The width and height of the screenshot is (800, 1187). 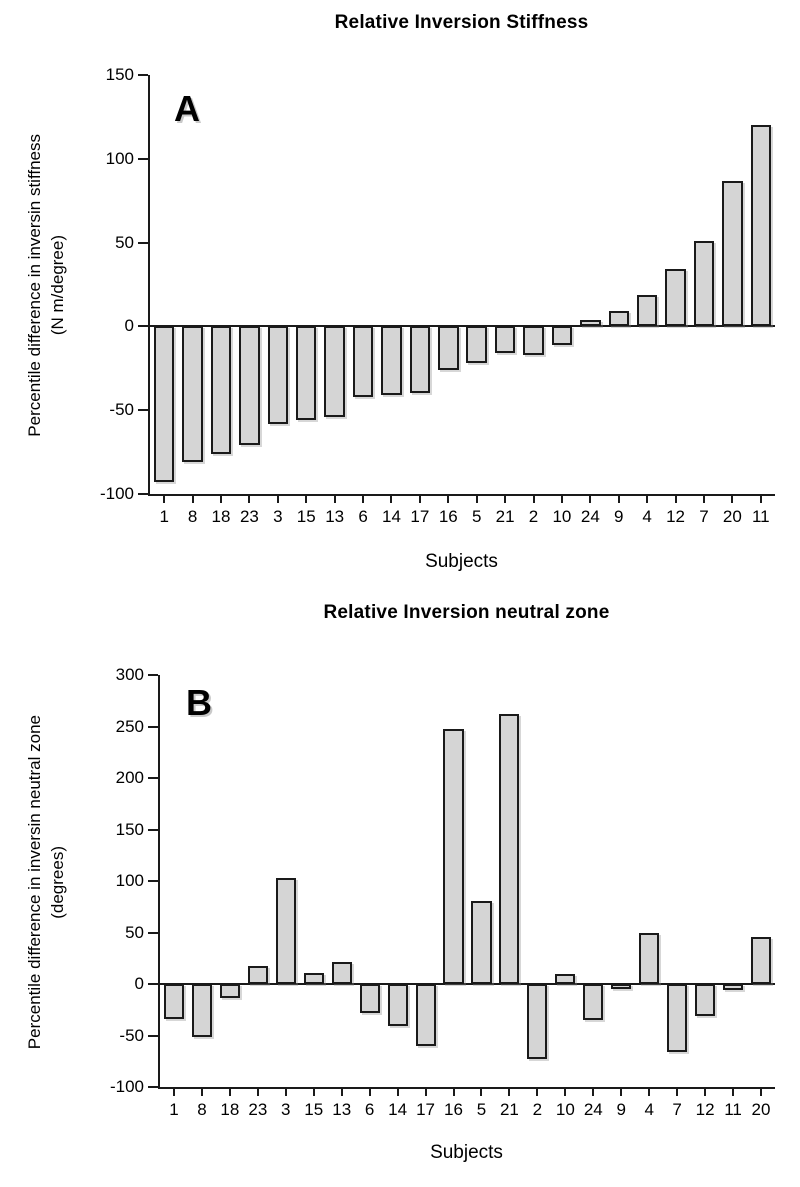 I want to click on x-tick-label: 15, so click(x=306, y=516).